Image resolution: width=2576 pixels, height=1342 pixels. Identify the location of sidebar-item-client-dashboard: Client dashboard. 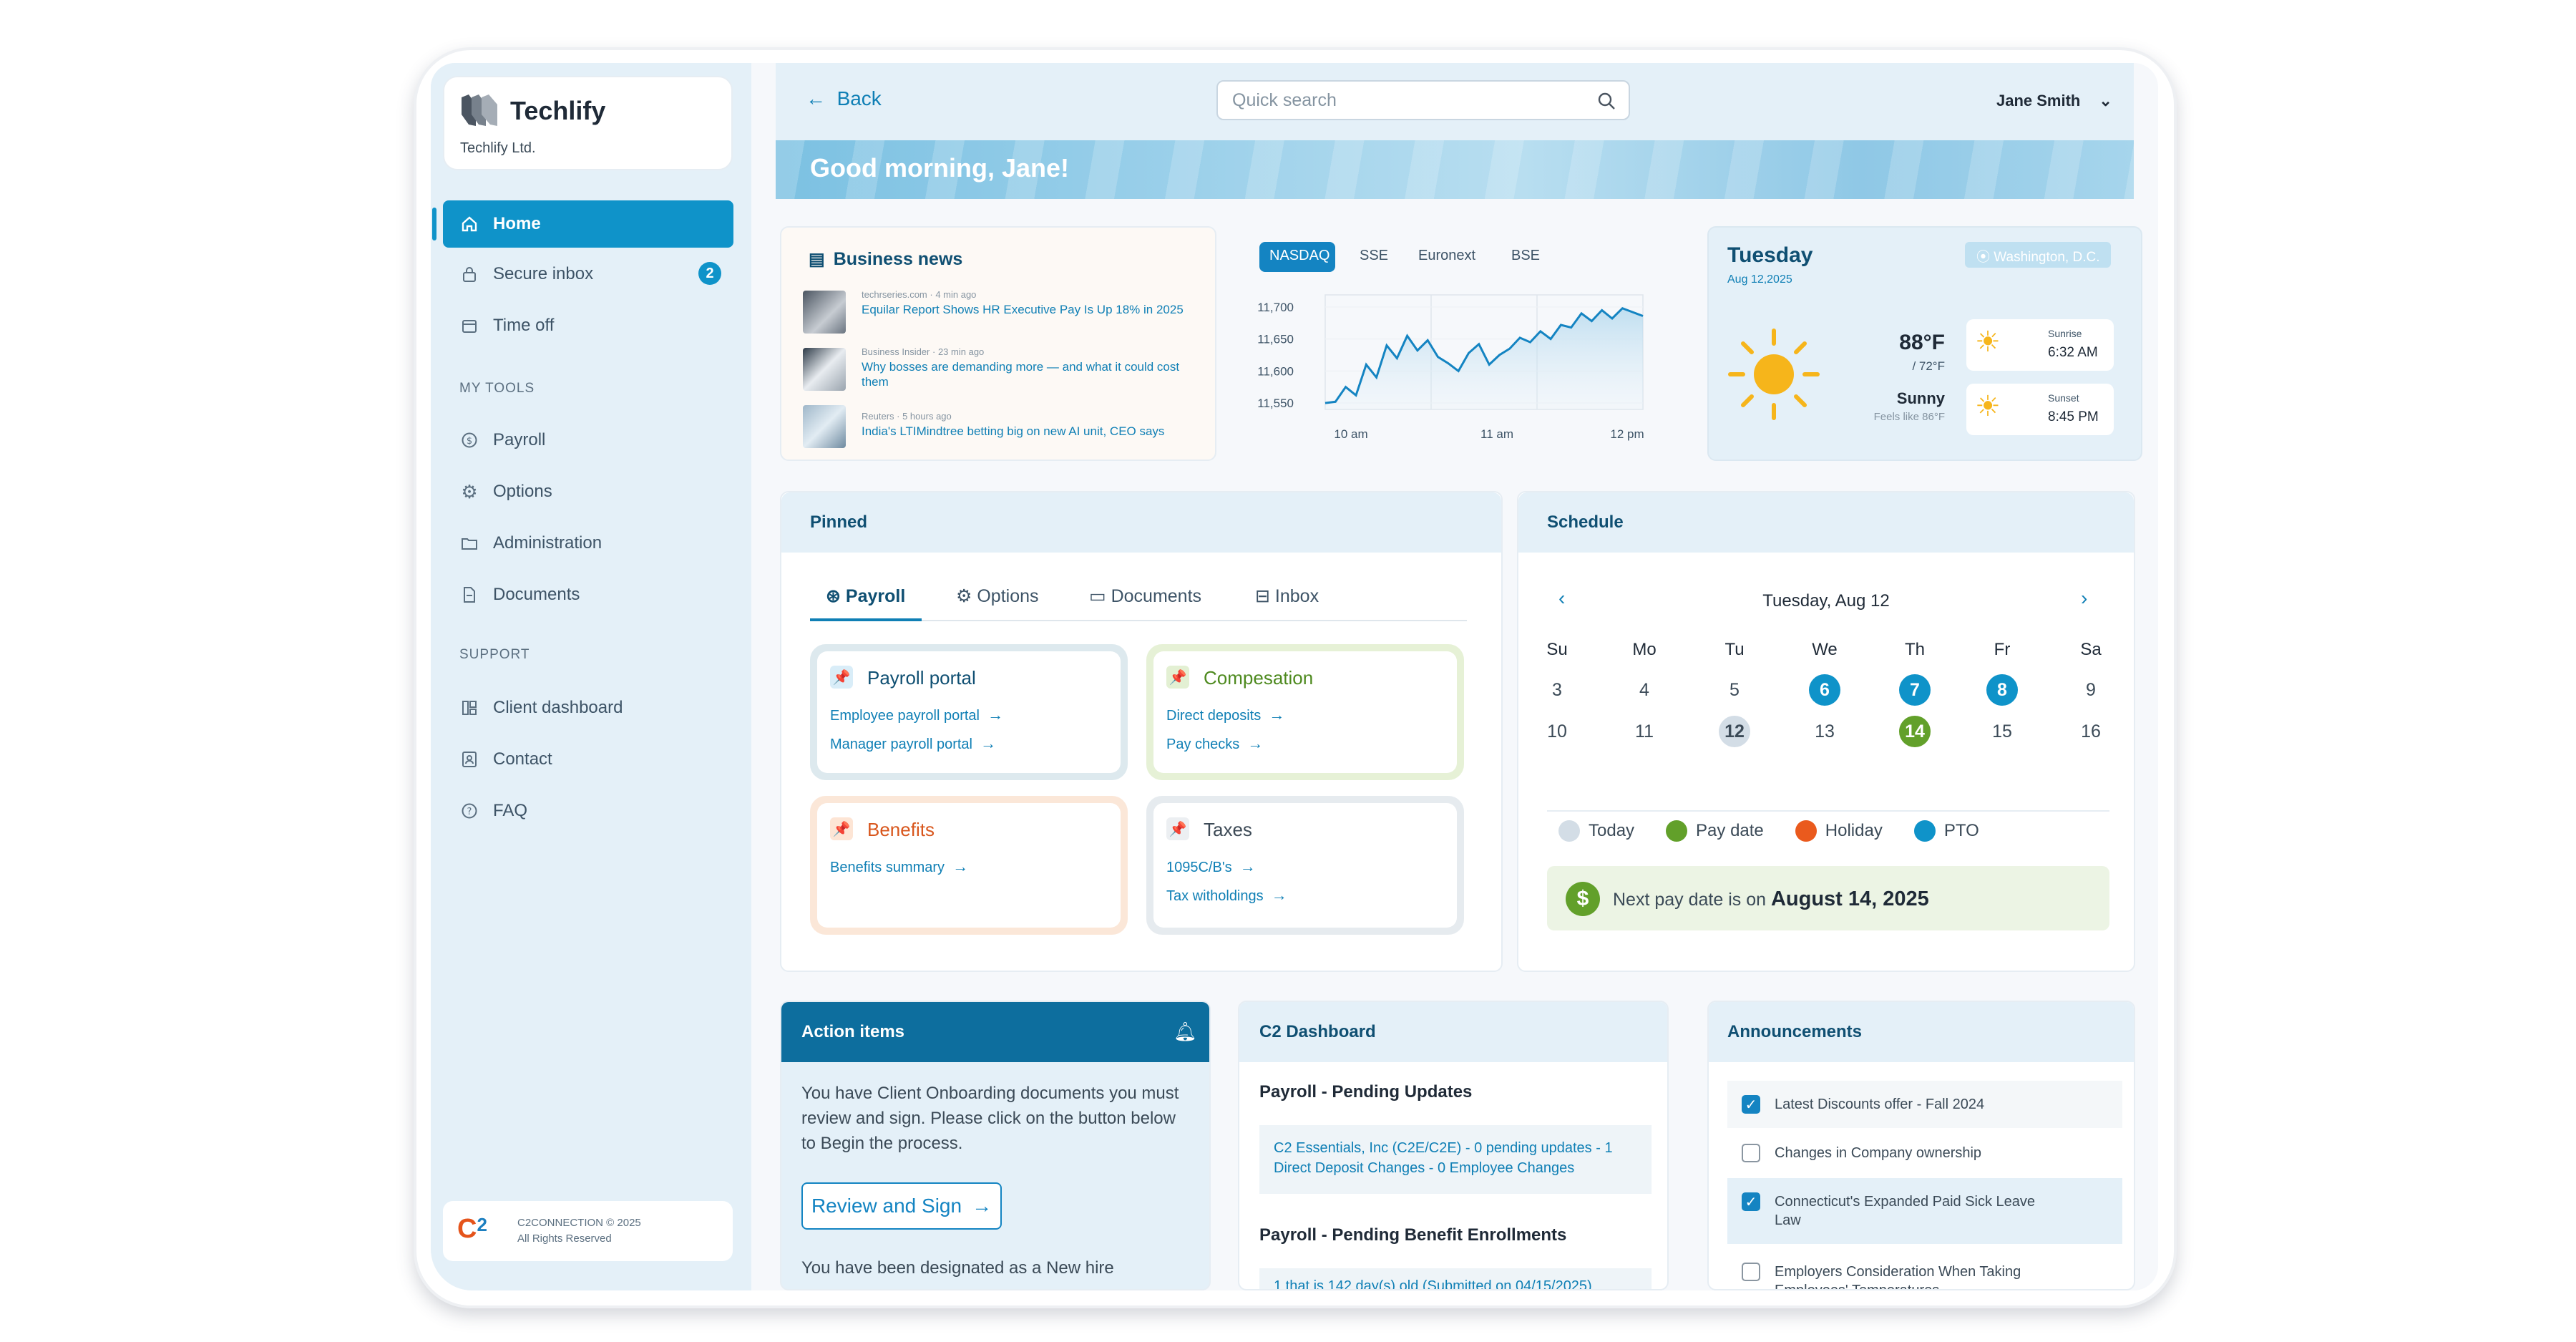
(588, 707).